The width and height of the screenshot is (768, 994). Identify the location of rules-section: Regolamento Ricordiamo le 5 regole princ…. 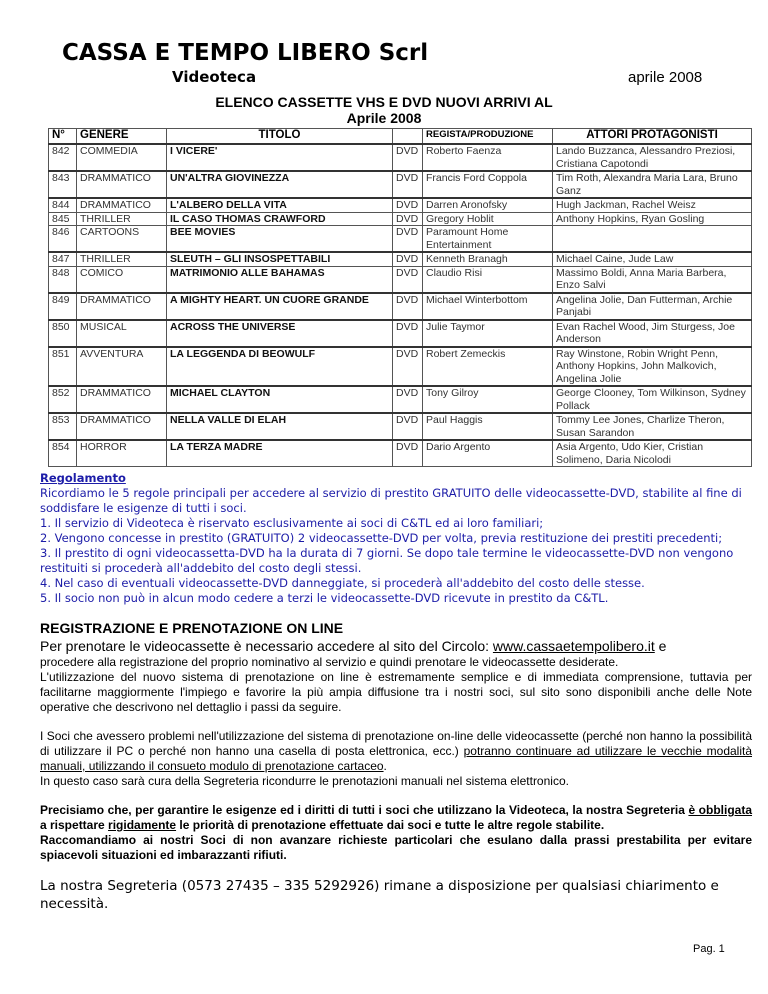
(396, 538).